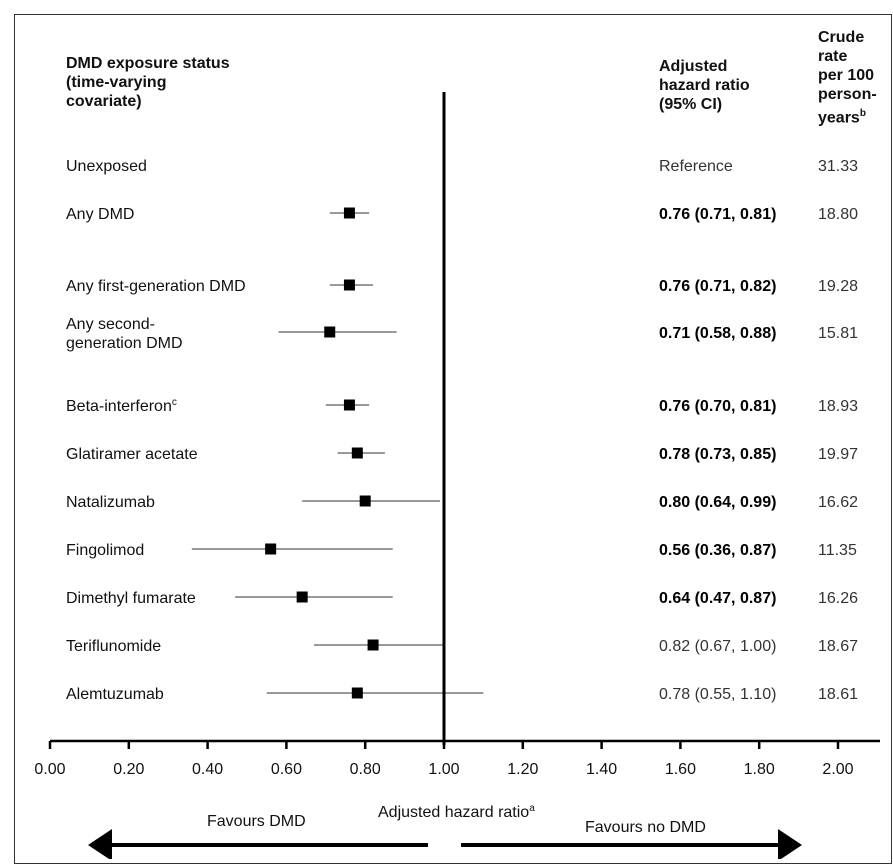 This screenshot has height=864, width=893. What do you see at coordinates (717, 598) in the screenshot?
I see `hr-value: 0.64 (0.47, 0.87)` at bounding box center [717, 598].